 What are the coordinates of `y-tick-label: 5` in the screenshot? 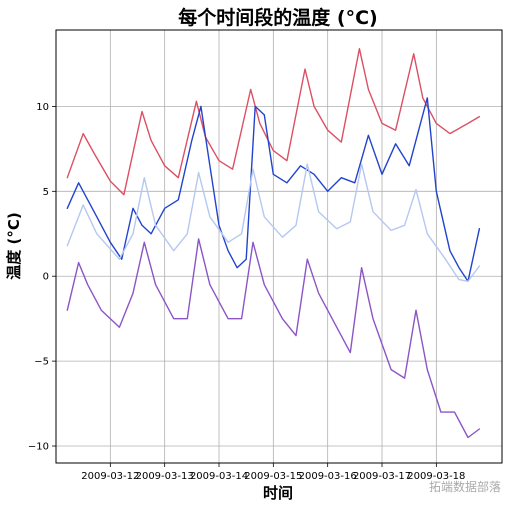 It's located at (46, 192).